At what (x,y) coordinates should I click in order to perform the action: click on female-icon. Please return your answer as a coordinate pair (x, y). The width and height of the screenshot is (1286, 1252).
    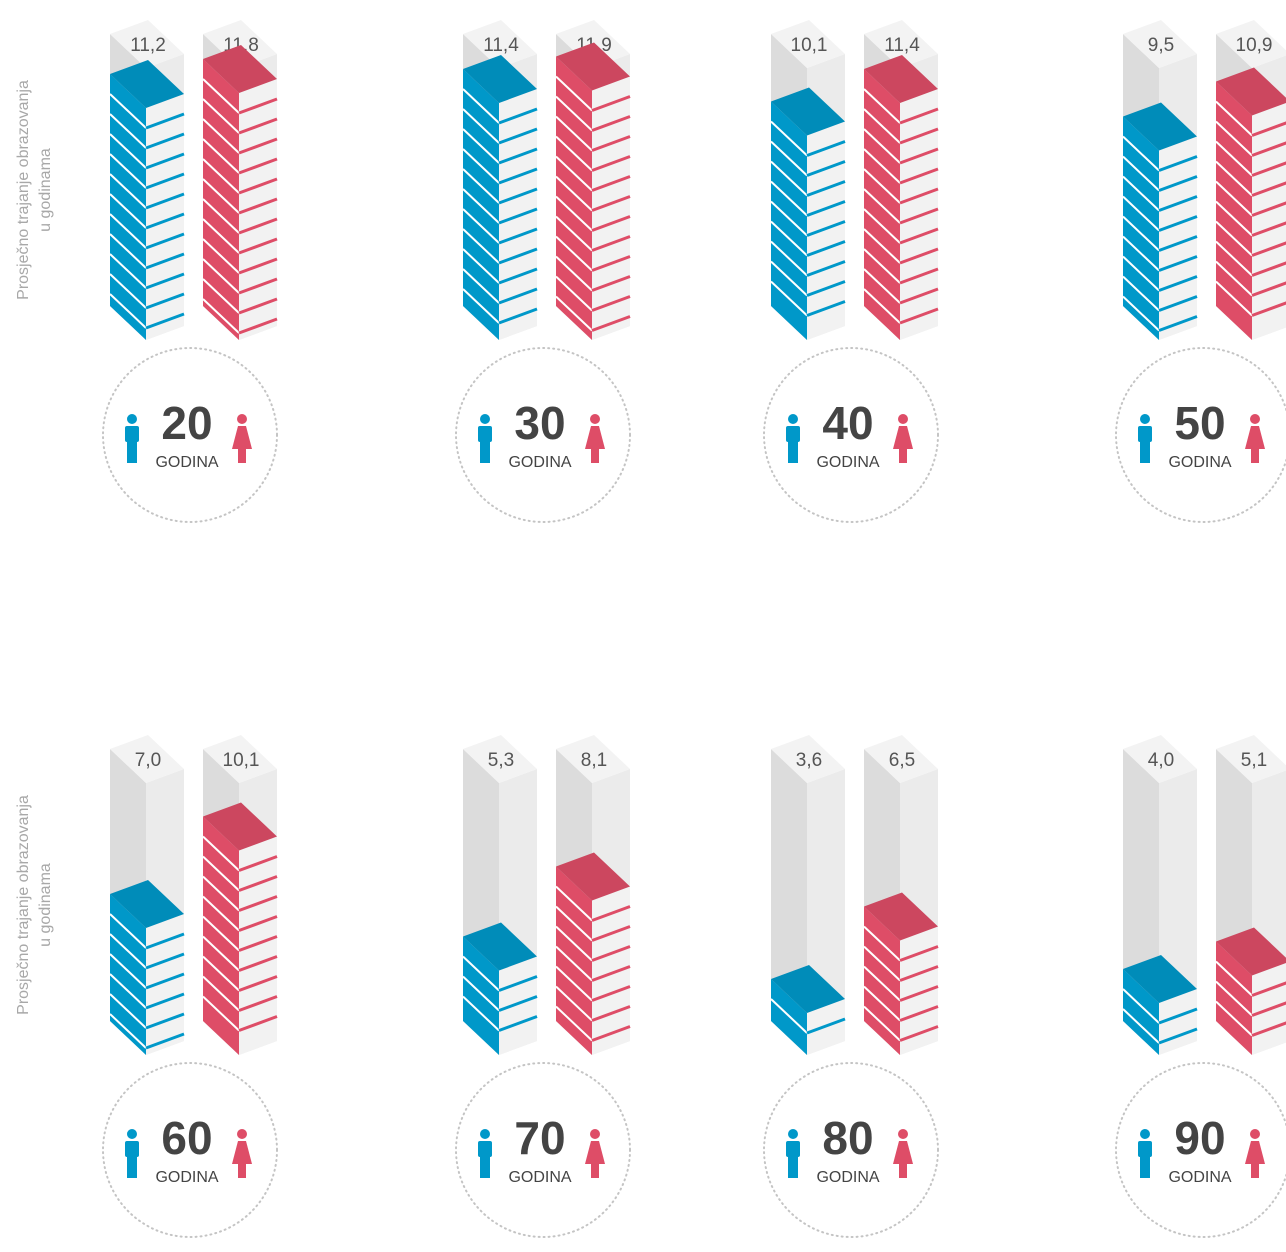
    Looking at the image, I should click on (1255, 1153).